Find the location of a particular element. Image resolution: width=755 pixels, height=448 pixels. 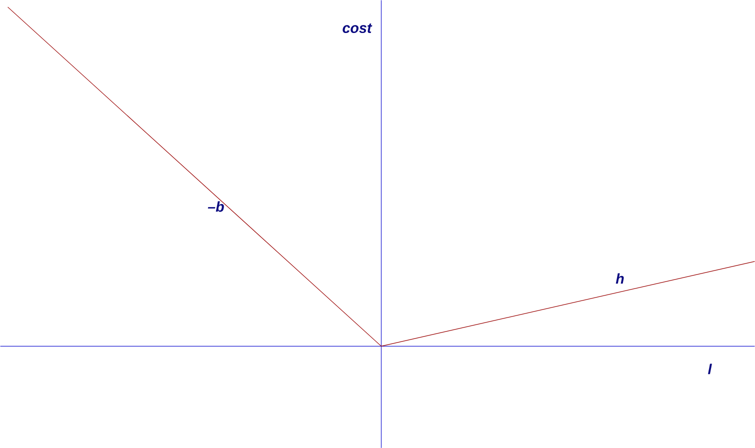

x-axis-title: l is located at coordinates (710, 369).